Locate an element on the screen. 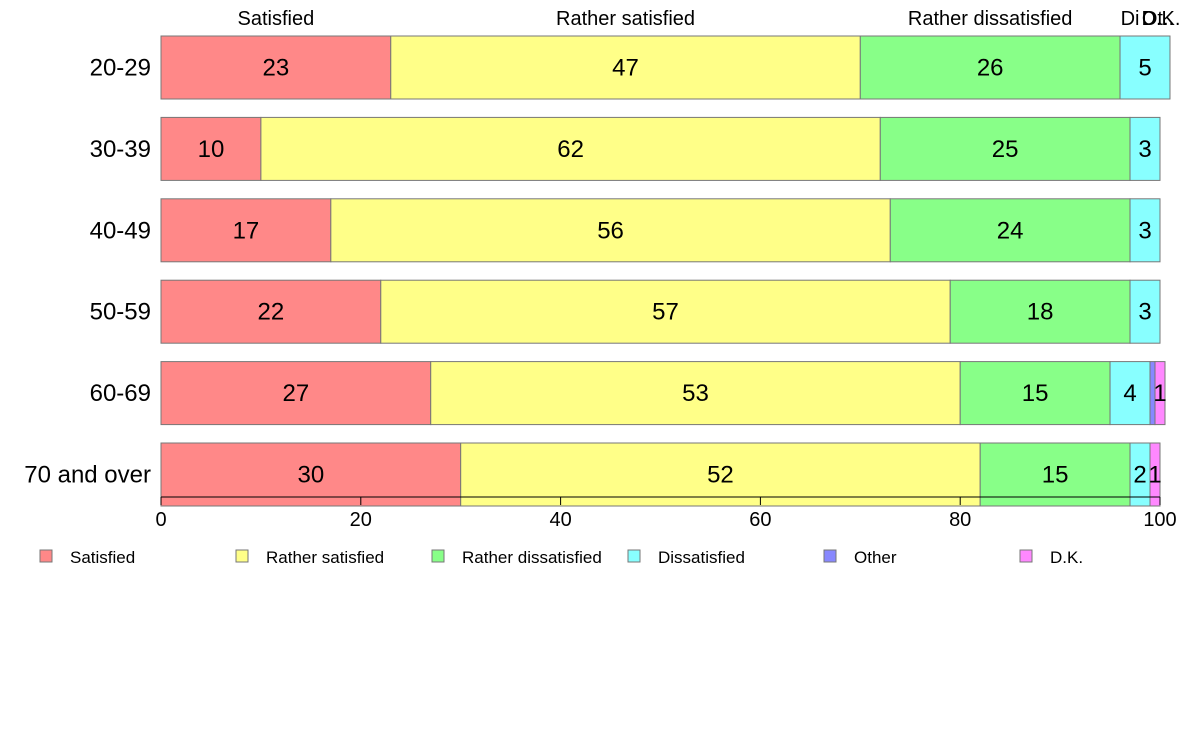  data-label: 62 is located at coordinates (570, 149).